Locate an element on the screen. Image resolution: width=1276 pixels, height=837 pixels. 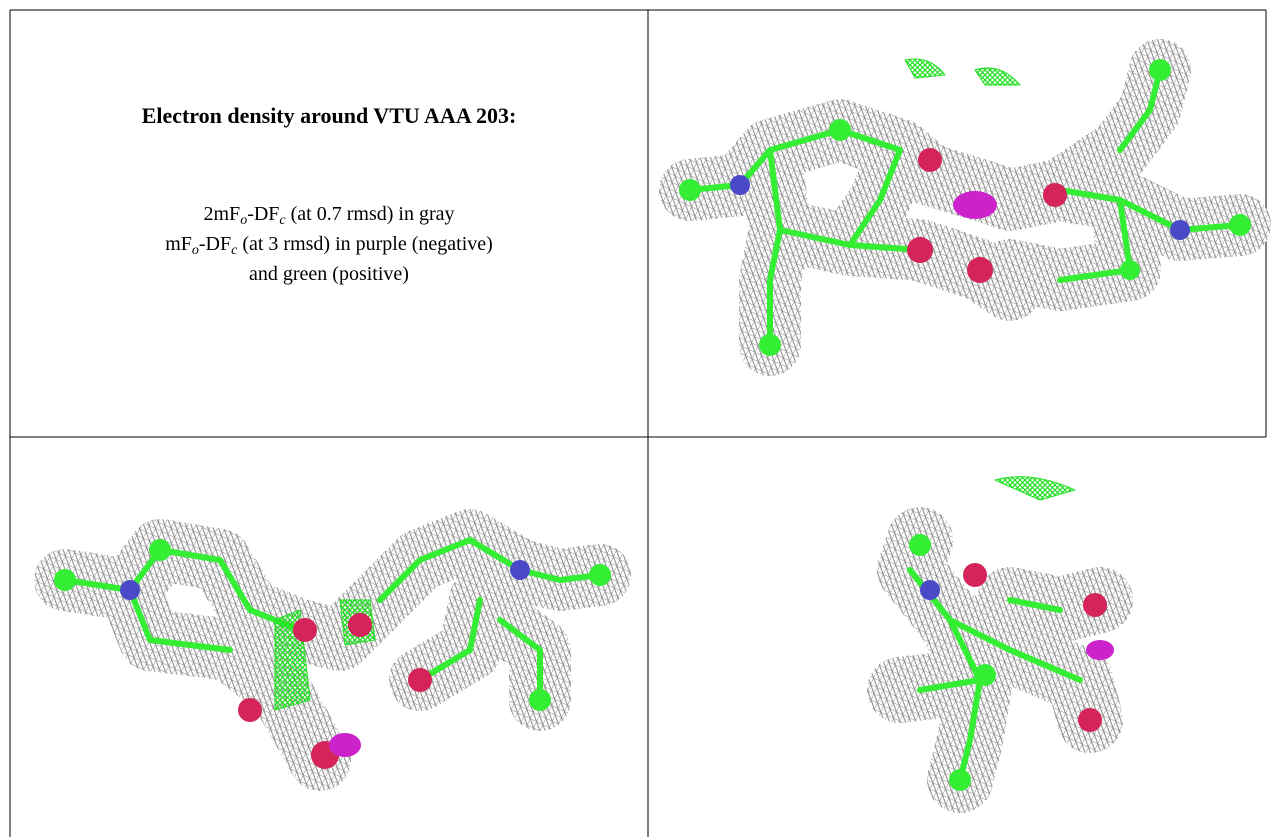
caption-line: 2mFo-DFc (at 0.7 rmsd) in gray is located at coordinates (329, 215).